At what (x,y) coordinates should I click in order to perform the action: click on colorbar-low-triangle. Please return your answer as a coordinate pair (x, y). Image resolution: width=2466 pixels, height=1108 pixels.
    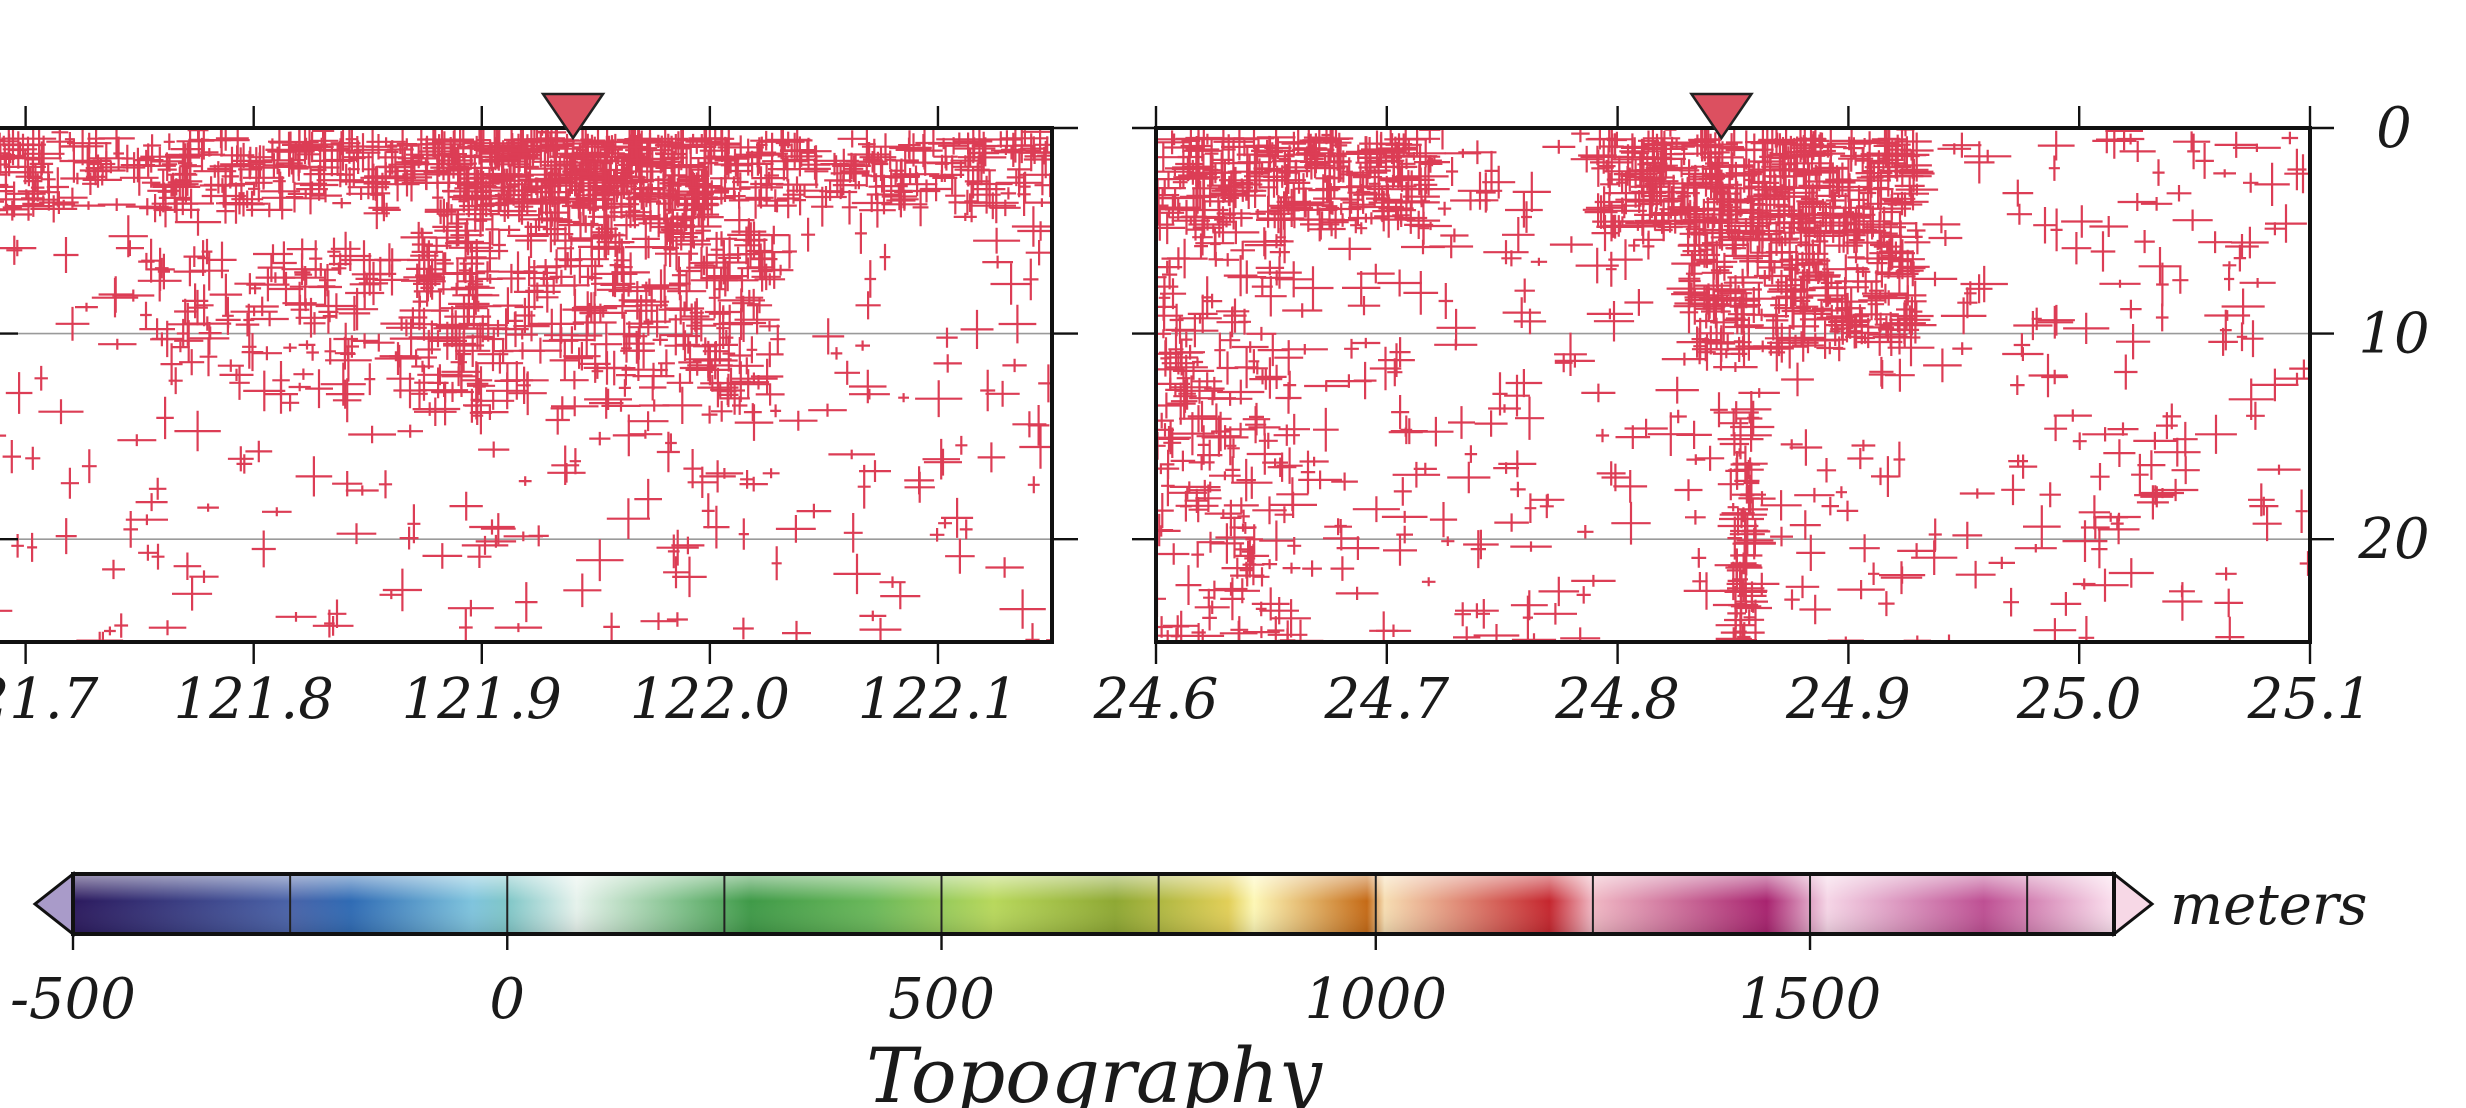
    Looking at the image, I should click on (53, 904).